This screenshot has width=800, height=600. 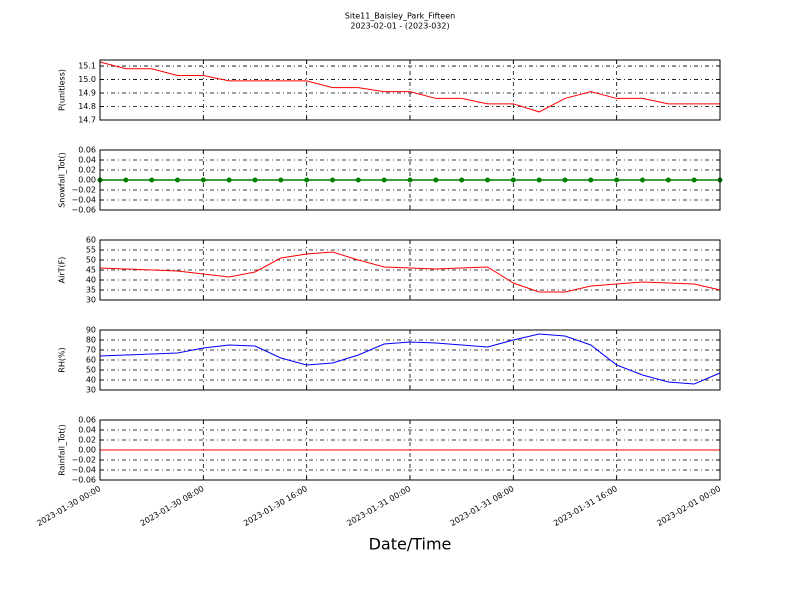 I want to click on y-tick-label: 14.8, so click(x=87, y=106).